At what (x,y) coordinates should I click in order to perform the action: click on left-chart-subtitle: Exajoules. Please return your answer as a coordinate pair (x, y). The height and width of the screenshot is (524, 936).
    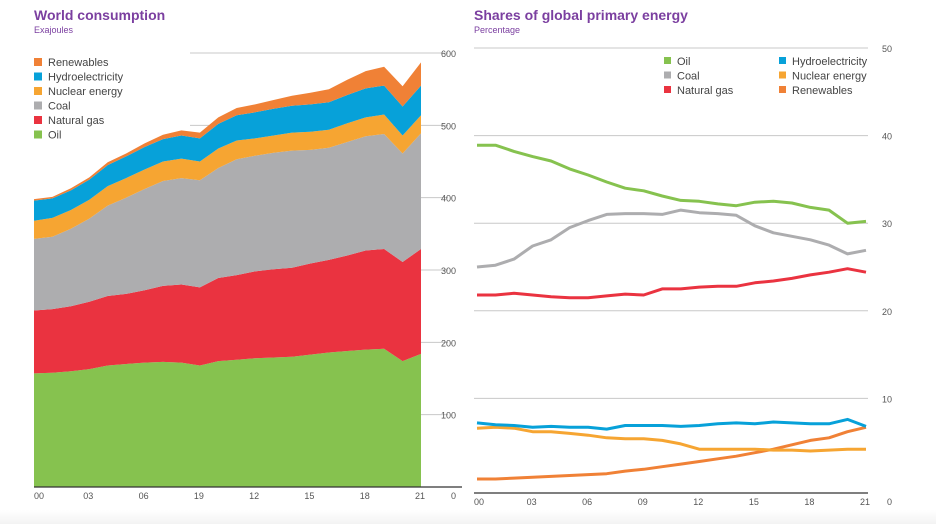
    Looking at the image, I should click on (54, 30).